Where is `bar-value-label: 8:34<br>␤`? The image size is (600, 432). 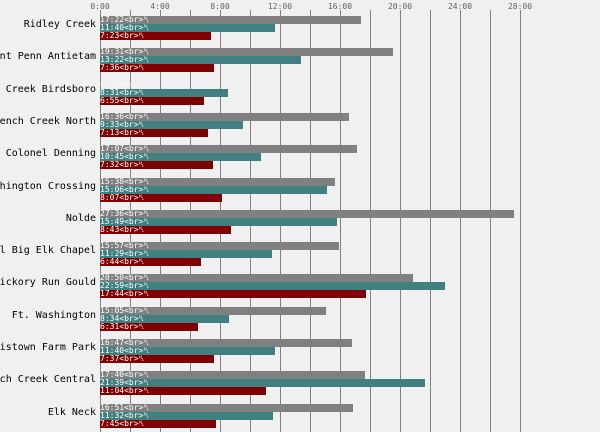 bar-value-label: 8:34<br>␤ is located at coordinates (122, 318).